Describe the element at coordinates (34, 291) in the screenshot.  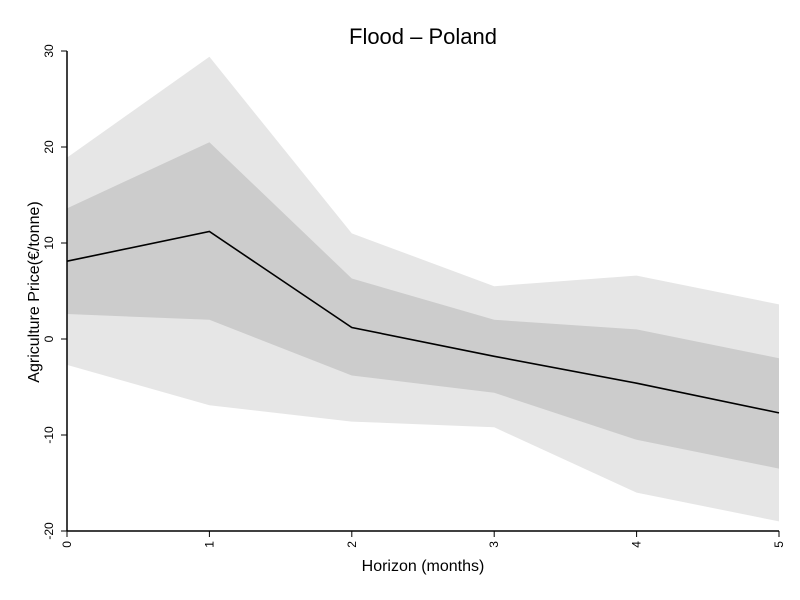
I see `y-axis-label: Agriculture Price(€/tonne)` at that location.